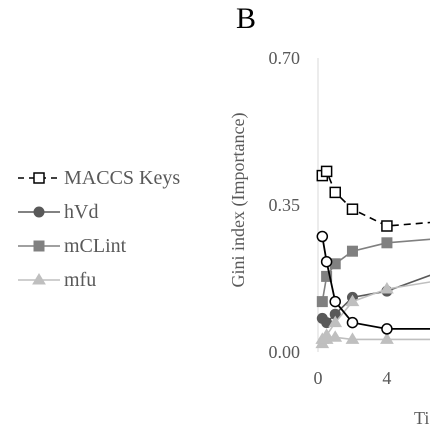  Describe the element at coordinates (57, 280) in the screenshot. I see `legend-item: mfu` at that location.